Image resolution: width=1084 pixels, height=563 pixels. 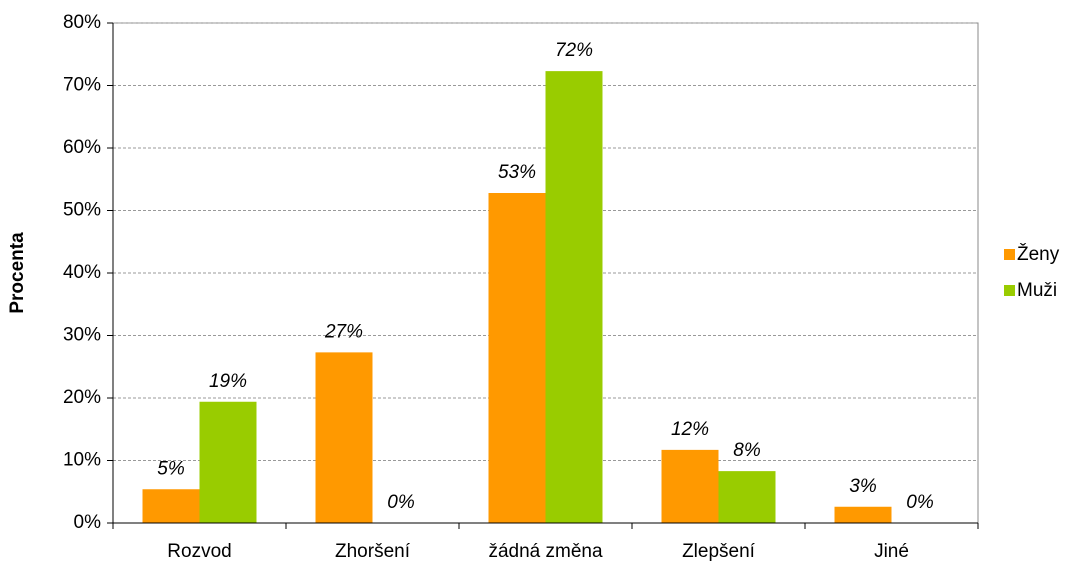 I want to click on legend-label: Ženy, so click(x=1038, y=254).